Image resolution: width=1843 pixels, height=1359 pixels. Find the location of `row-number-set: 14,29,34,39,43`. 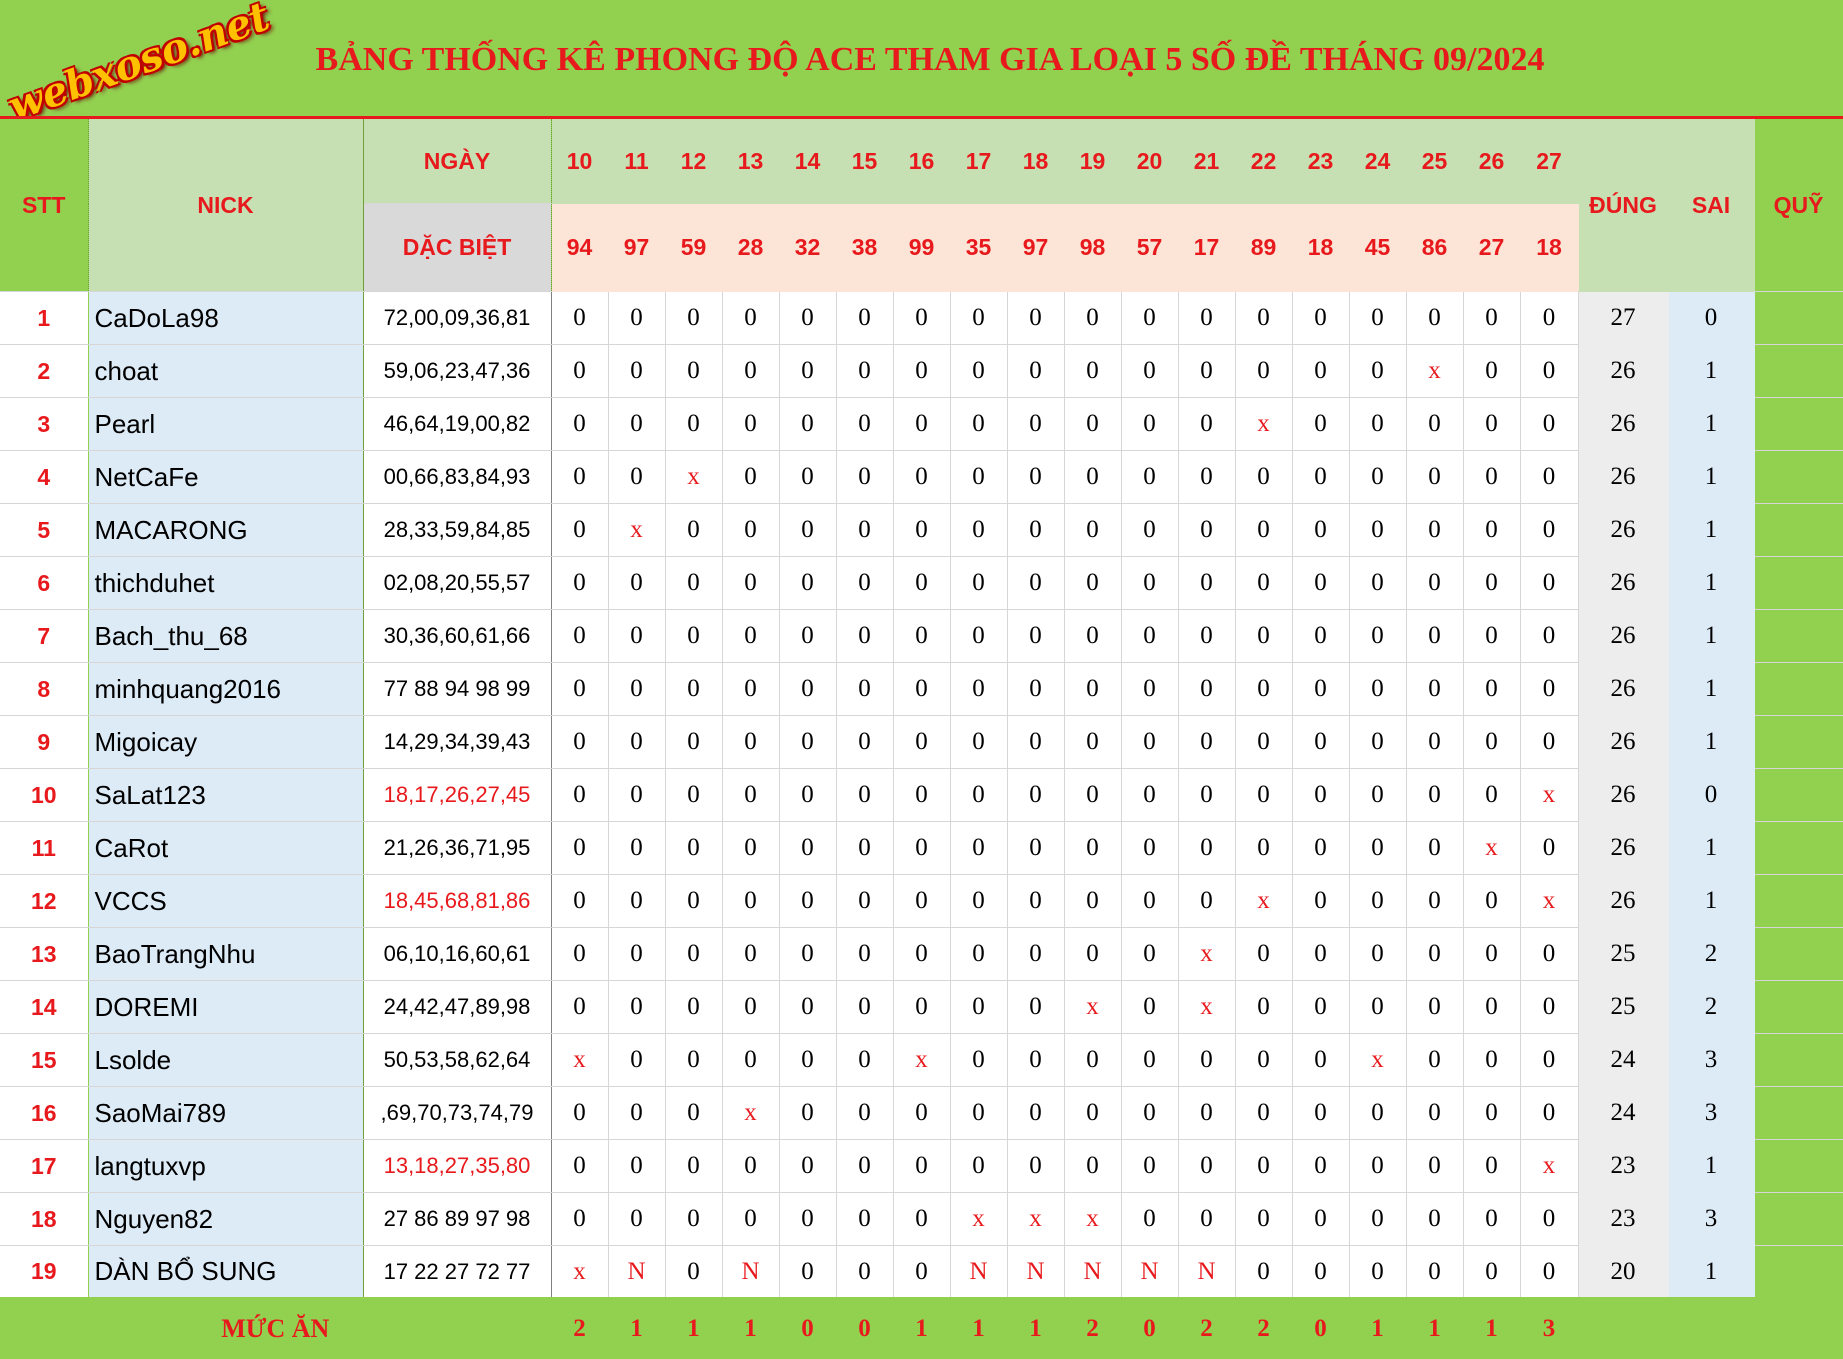

row-number-set: 14,29,34,39,43 is located at coordinates (457, 742).